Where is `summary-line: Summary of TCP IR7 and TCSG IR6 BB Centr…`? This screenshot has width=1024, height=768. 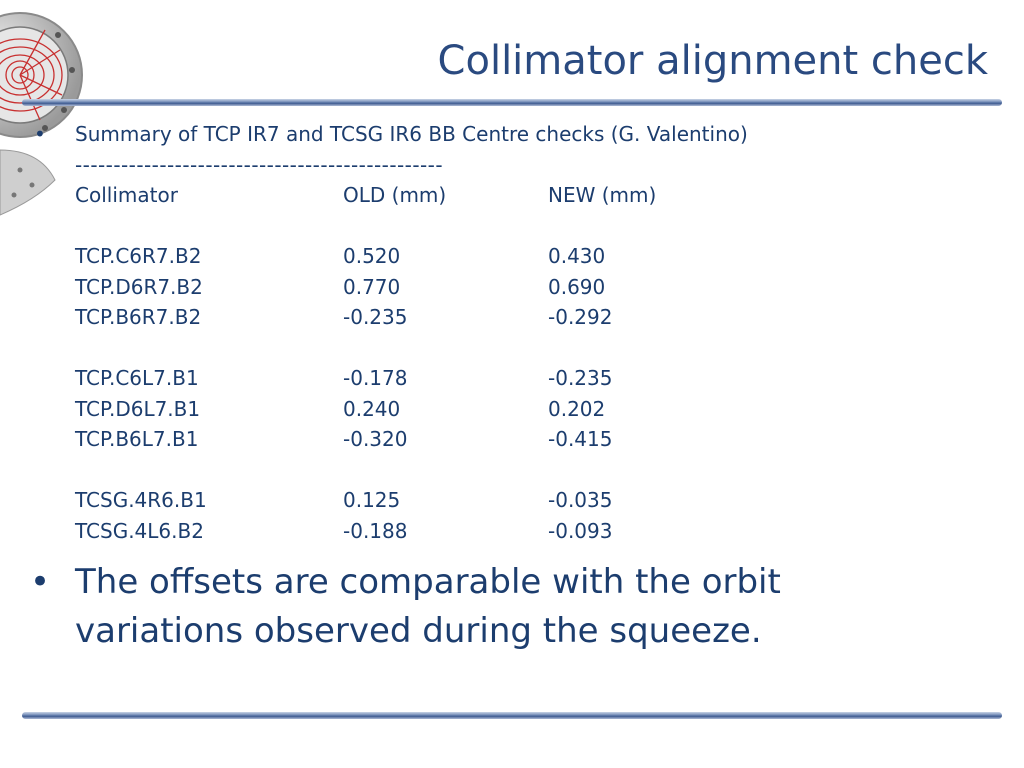 summary-line: Summary of TCP IR7 and TCSG IR6 BB Centr… is located at coordinates (411, 134).